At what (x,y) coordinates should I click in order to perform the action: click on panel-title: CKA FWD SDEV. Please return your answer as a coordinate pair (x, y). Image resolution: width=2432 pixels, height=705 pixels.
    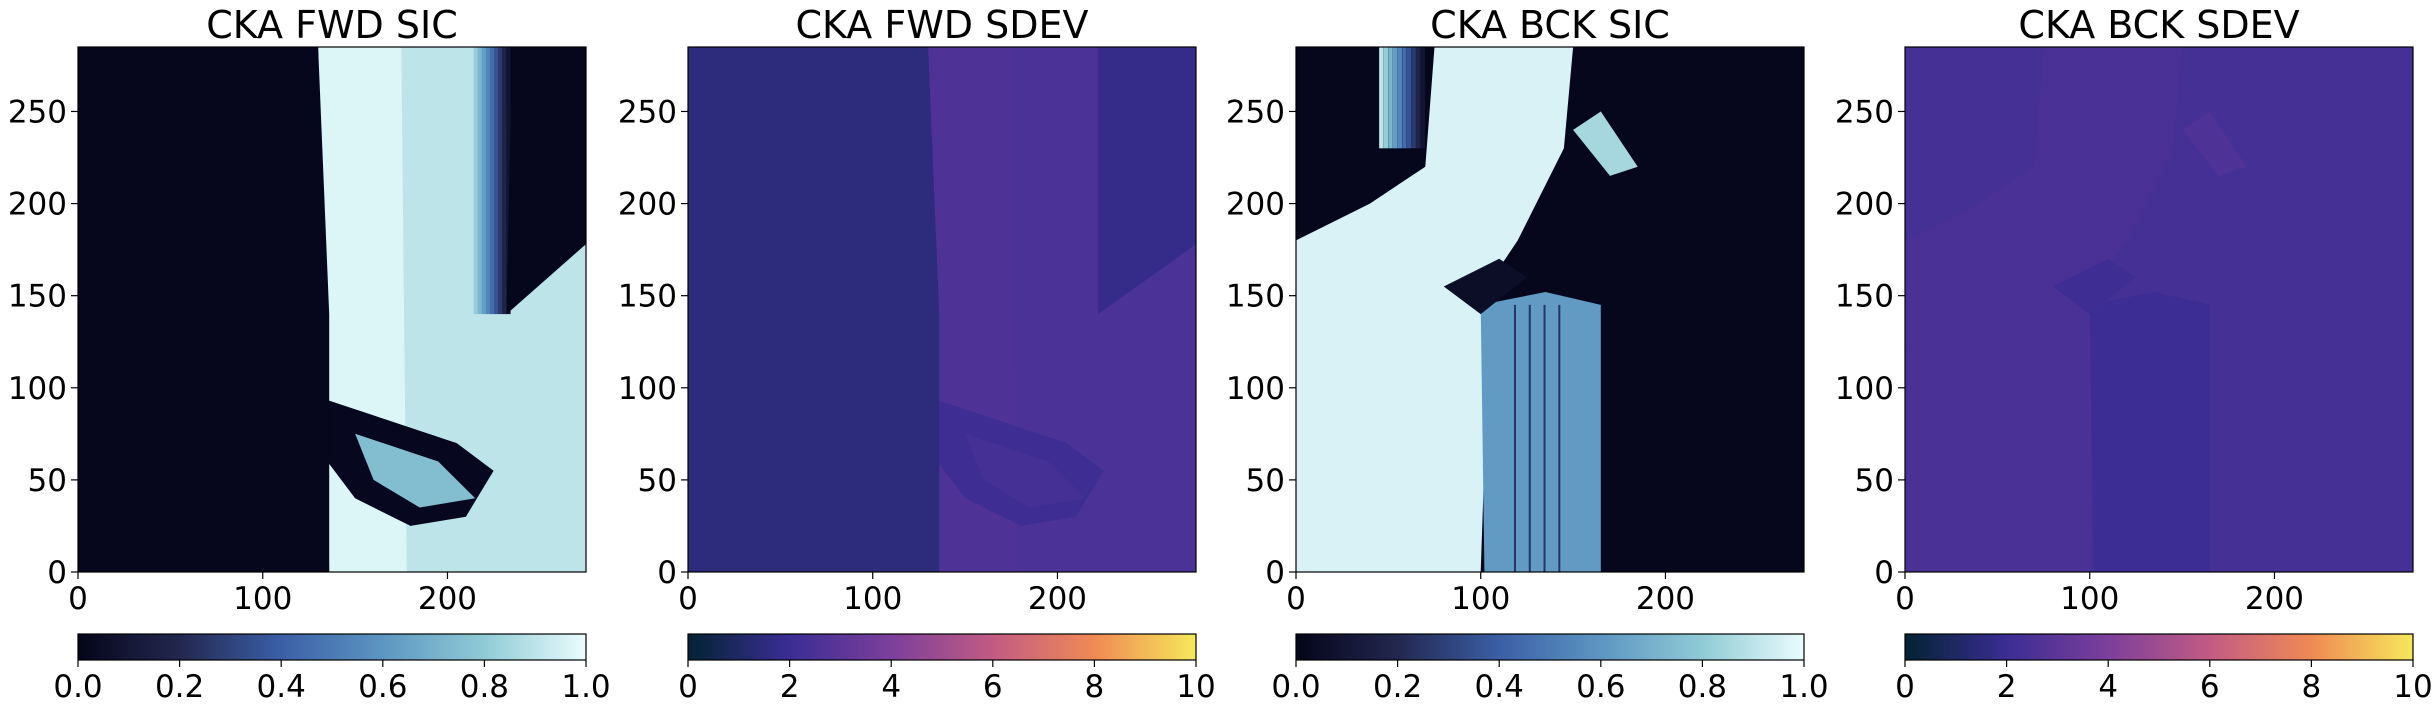
    Looking at the image, I should click on (941, 25).